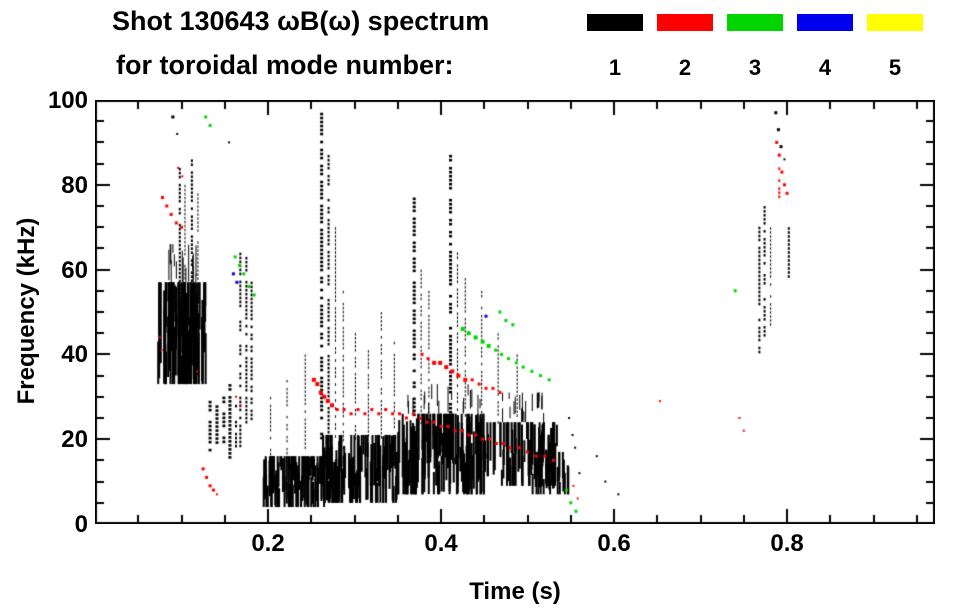 The height and width of the screenshot is (615, 963). I want to click on legend-label-2: 2, so click(685, 67).